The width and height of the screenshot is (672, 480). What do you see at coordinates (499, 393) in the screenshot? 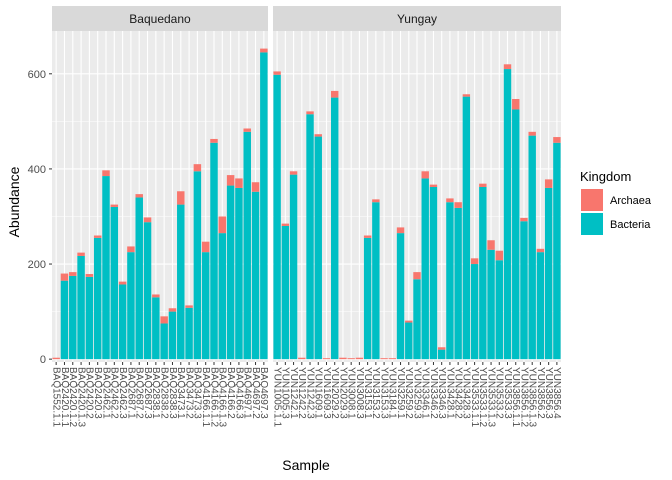
I see `x-tick-label: YUN3533.2` at bounding box center [499, 393].